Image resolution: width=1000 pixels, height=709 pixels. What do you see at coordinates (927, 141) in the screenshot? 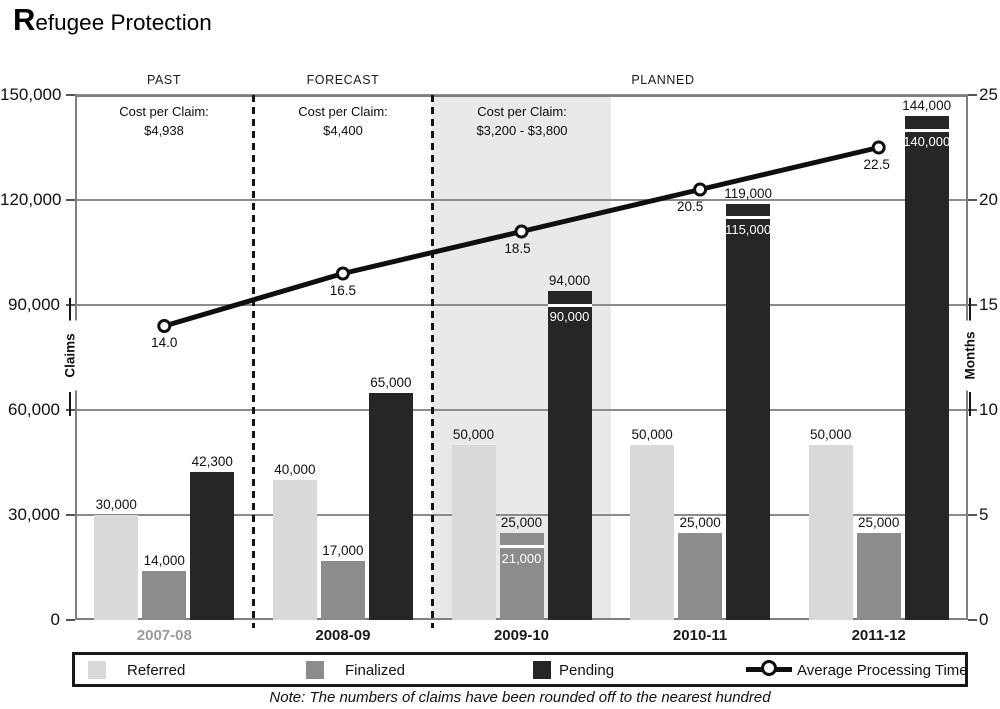
I see `bar-inner-label: 140,000` at bounding box center [927, 141].